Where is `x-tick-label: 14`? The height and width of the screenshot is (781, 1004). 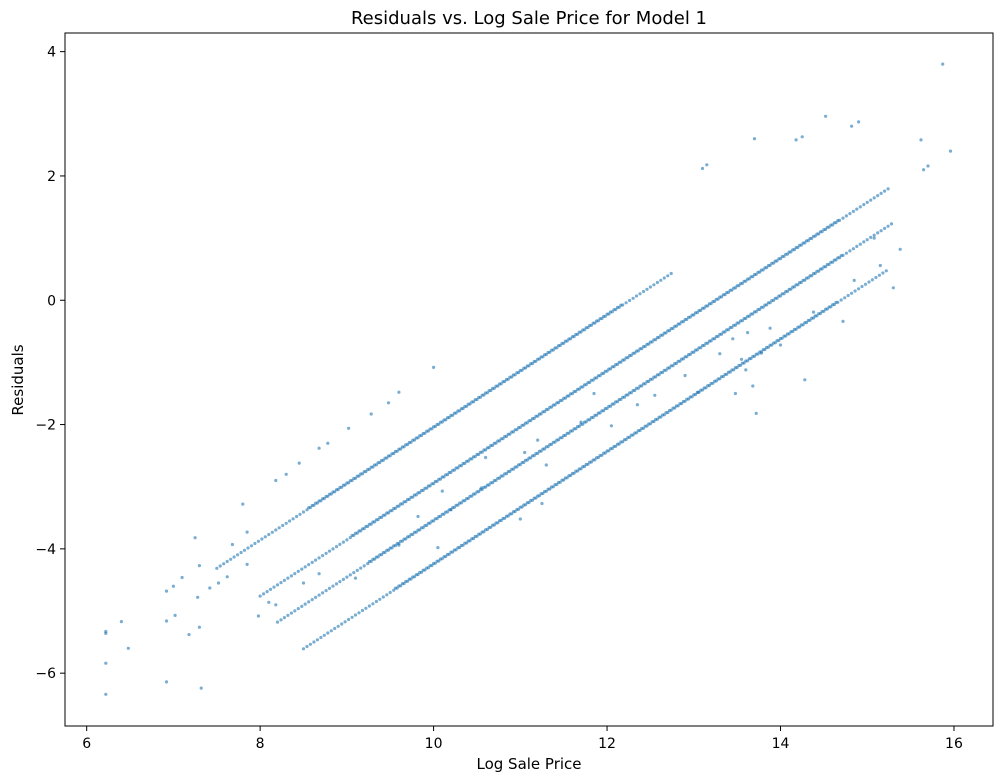
x-tick-label: 14 is located at coordinates (781, 744).